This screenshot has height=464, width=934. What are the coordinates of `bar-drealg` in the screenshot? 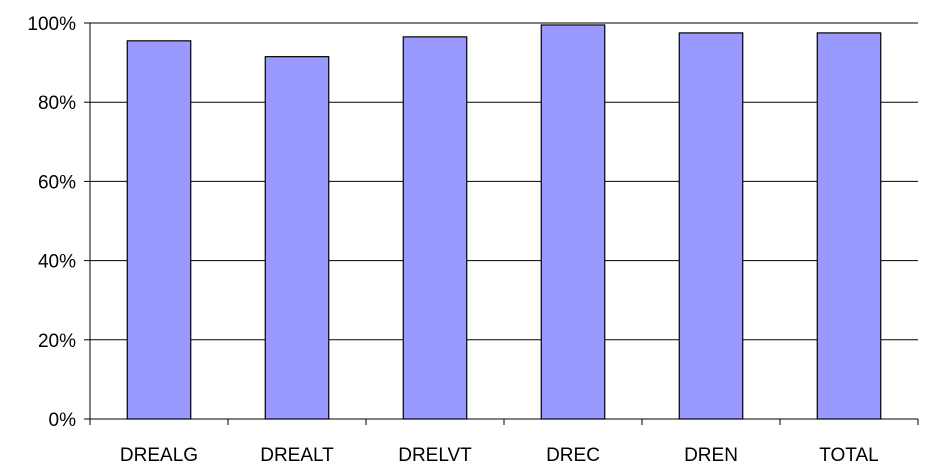 It's located at (159, 230).